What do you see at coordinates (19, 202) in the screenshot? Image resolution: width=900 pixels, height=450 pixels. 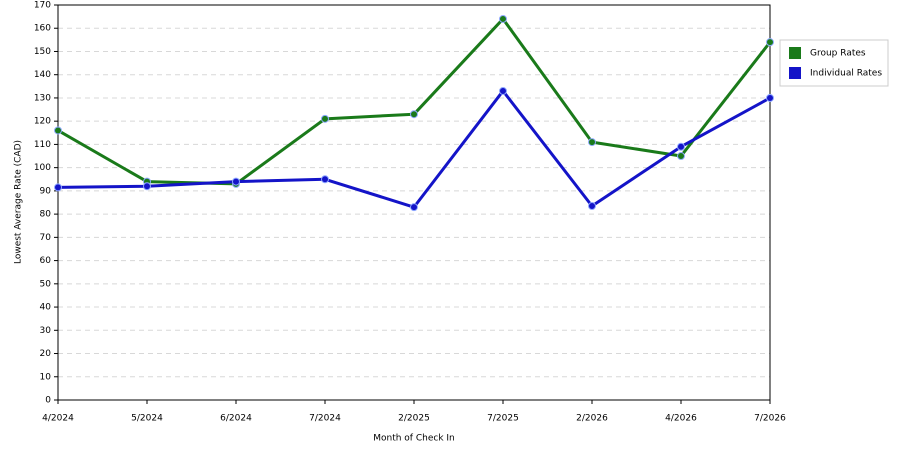 I see `y-axis-label: Lowest Average Rate (CAD)` at bounding box center [19, 202].